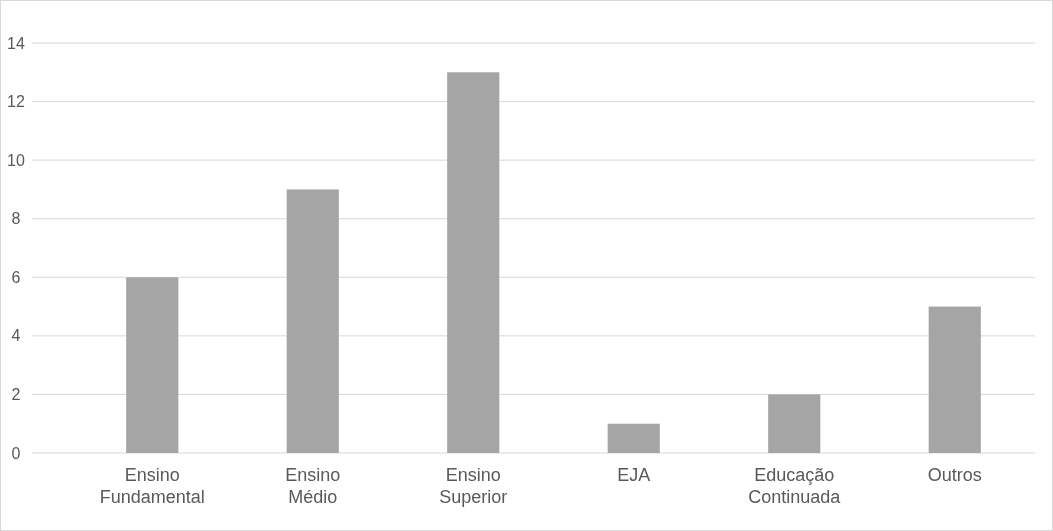 The image size is (1053, 531). I want to click on y-tick-label: 14, so click(16, 43).